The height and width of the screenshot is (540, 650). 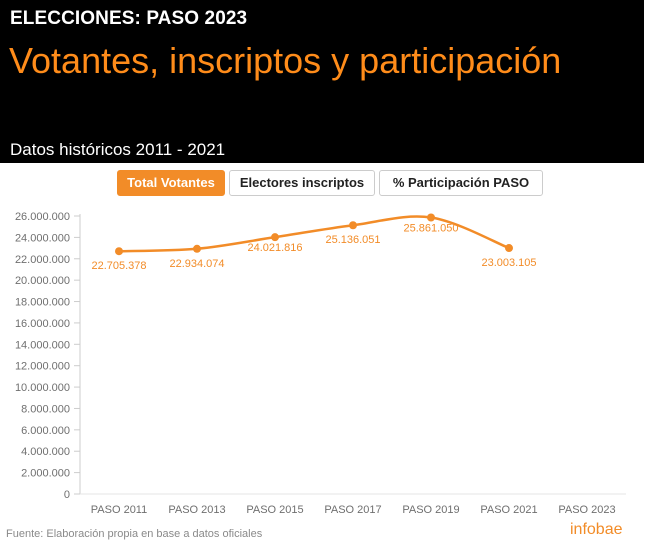 I want to click on y-tick-label: 22.000.000, so click(x=42, y=260).